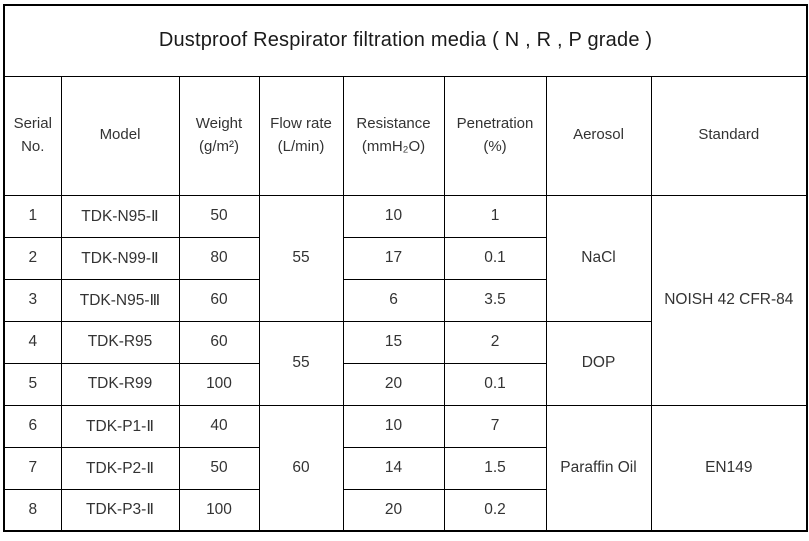  I want to click on cell-standard-merged: EN149, so click(729, 468).